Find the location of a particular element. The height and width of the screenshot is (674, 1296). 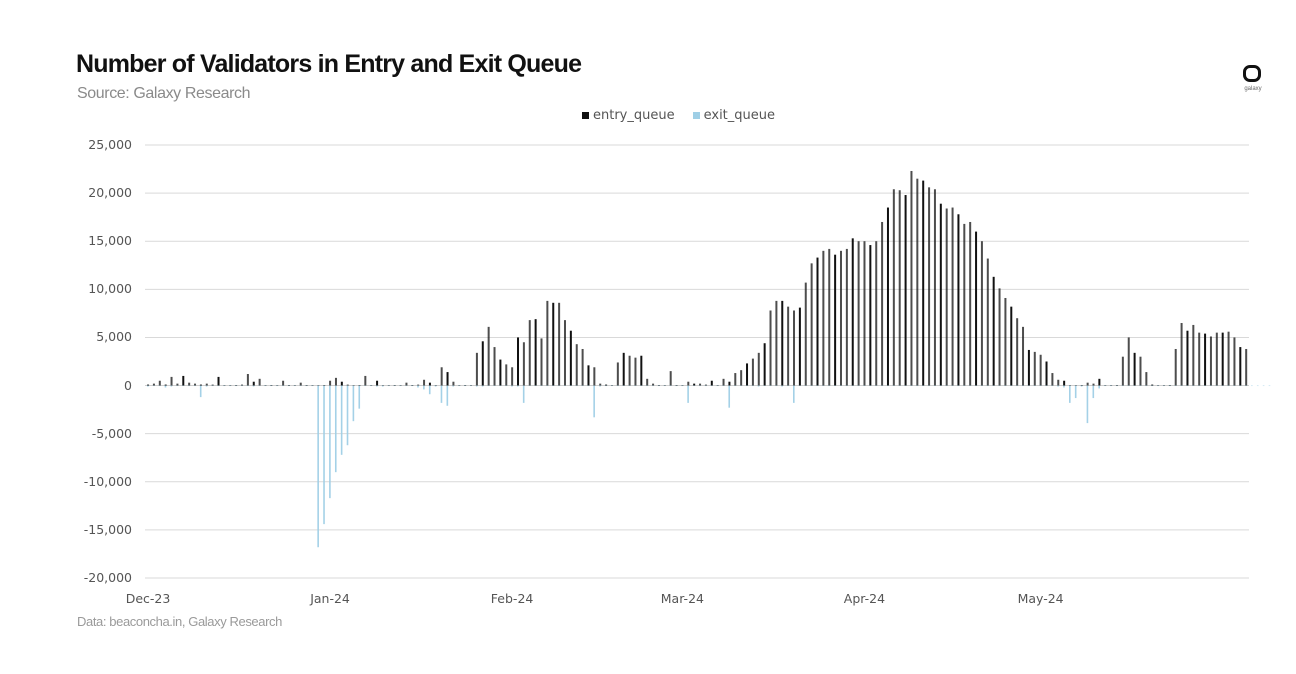

x-tick-label: Jan-24 is located at coordinates (330, 598).